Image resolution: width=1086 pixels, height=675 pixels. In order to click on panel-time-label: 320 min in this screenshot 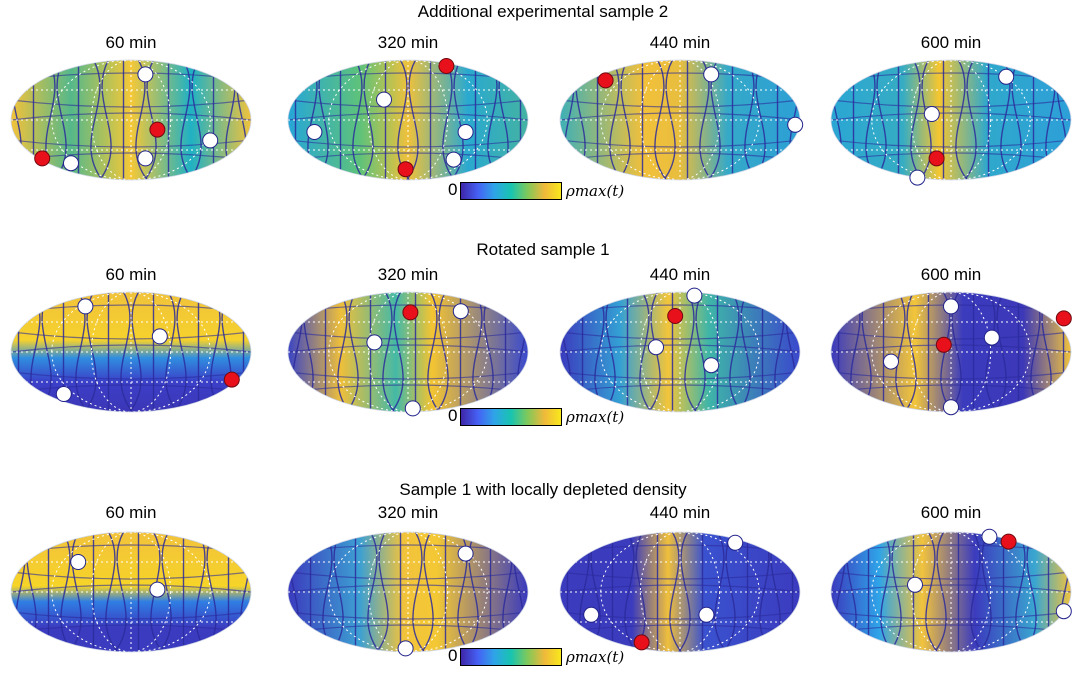, I will do `click(408, 274)`.